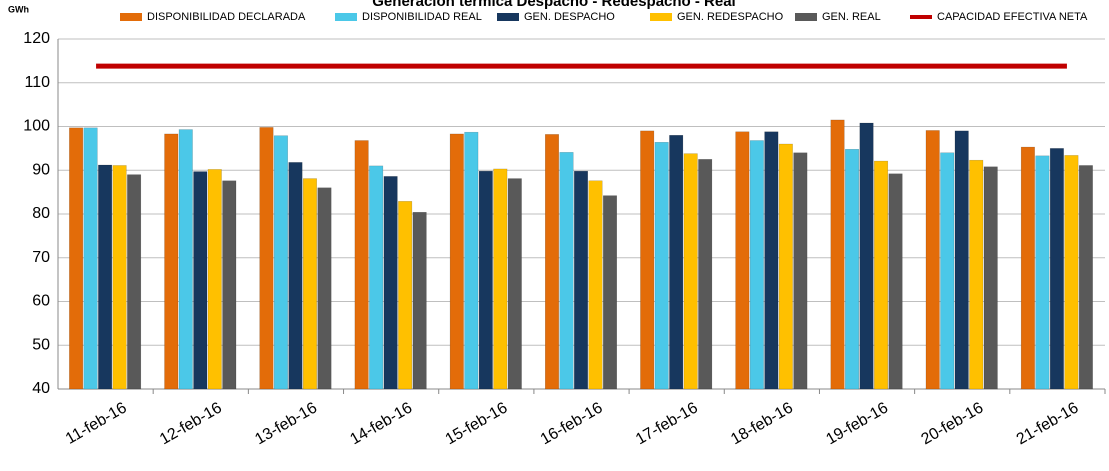 The height and width of the screenshot is (471, 1109). I want to click on legend-label: GEN. REDESPACHO, so click(730, 17).